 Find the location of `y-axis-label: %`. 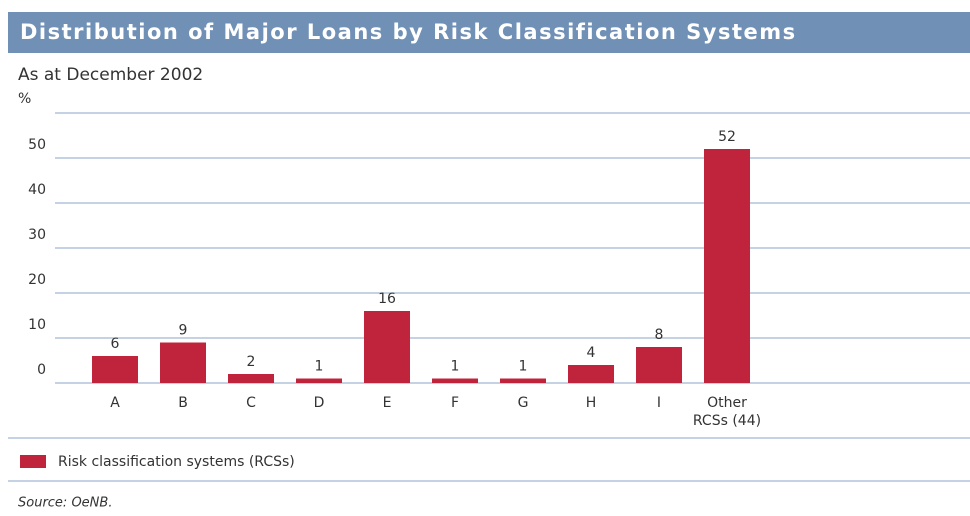

y-axis-label: % is located at coordinates (24, 99).